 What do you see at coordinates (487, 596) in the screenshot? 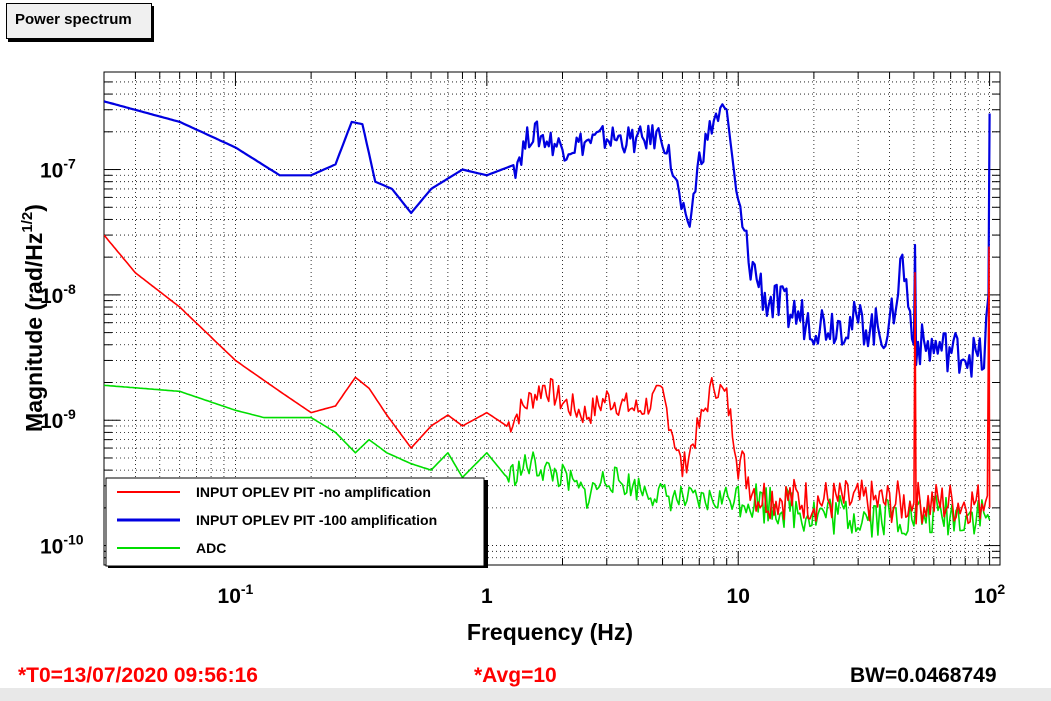
I see `x-tick-label: 1` at bounding box center [487, 596].